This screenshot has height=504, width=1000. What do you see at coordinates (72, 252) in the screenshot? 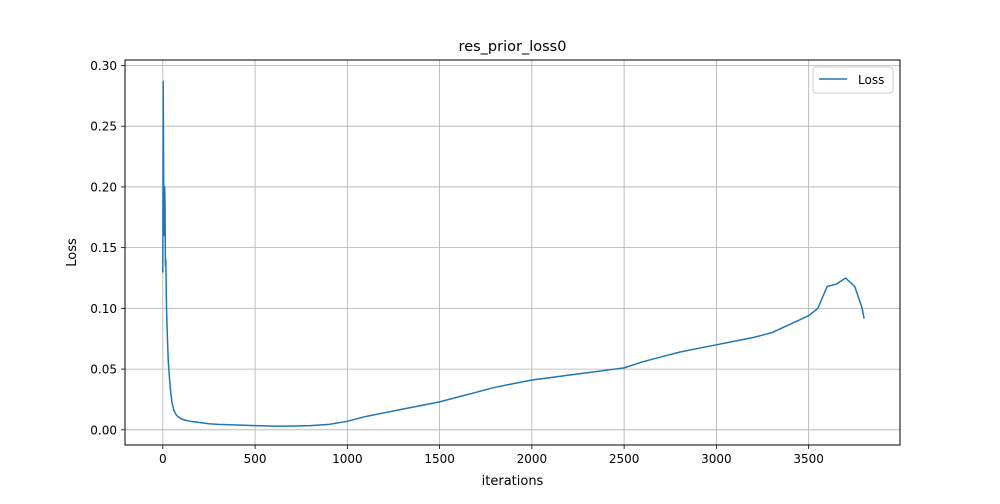
I see `y-axis-label: Loss` at bounding box center [72, 252].